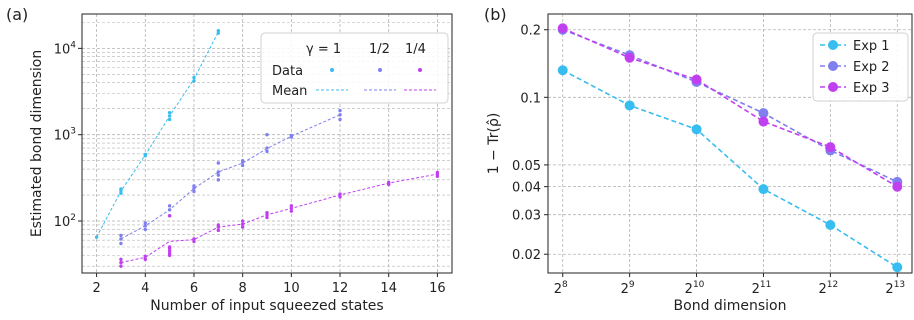 The height and width of the screenshot is (320, 914). I want to click on x-tick-label: 211, so click(762, 288).